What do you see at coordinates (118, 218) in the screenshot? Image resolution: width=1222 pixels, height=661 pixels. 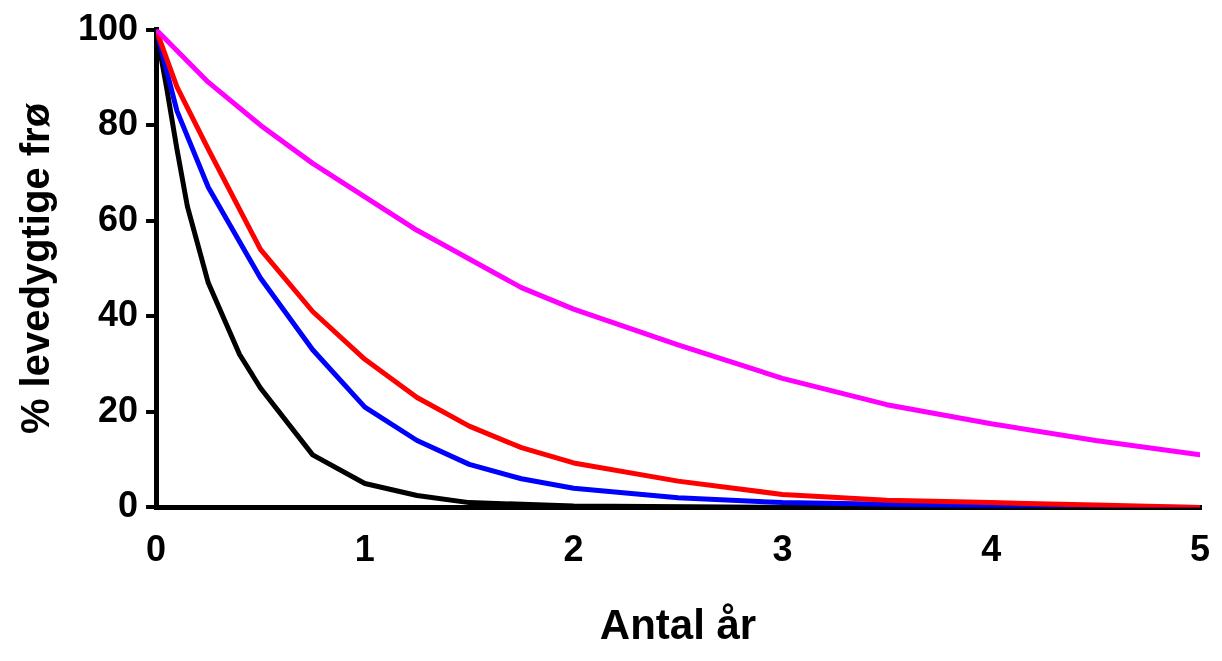 I see `y-tick-label: 60` at bounding box center [118, 218].